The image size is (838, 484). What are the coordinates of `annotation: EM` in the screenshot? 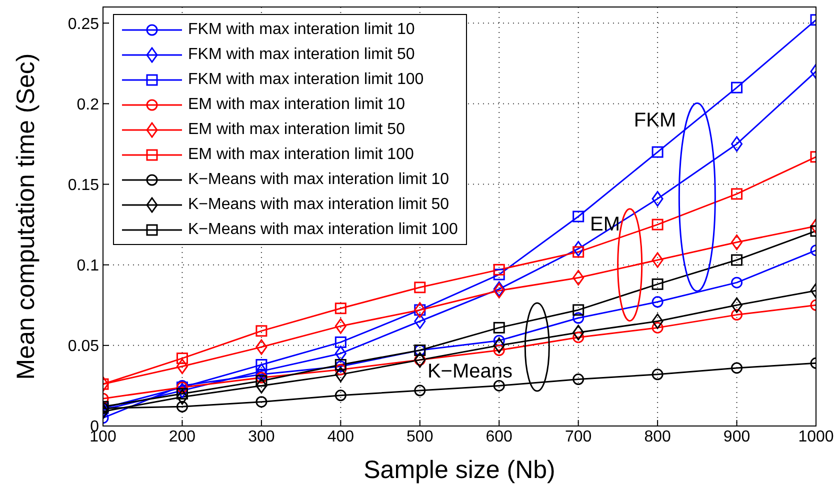 It's located at (605, 224).